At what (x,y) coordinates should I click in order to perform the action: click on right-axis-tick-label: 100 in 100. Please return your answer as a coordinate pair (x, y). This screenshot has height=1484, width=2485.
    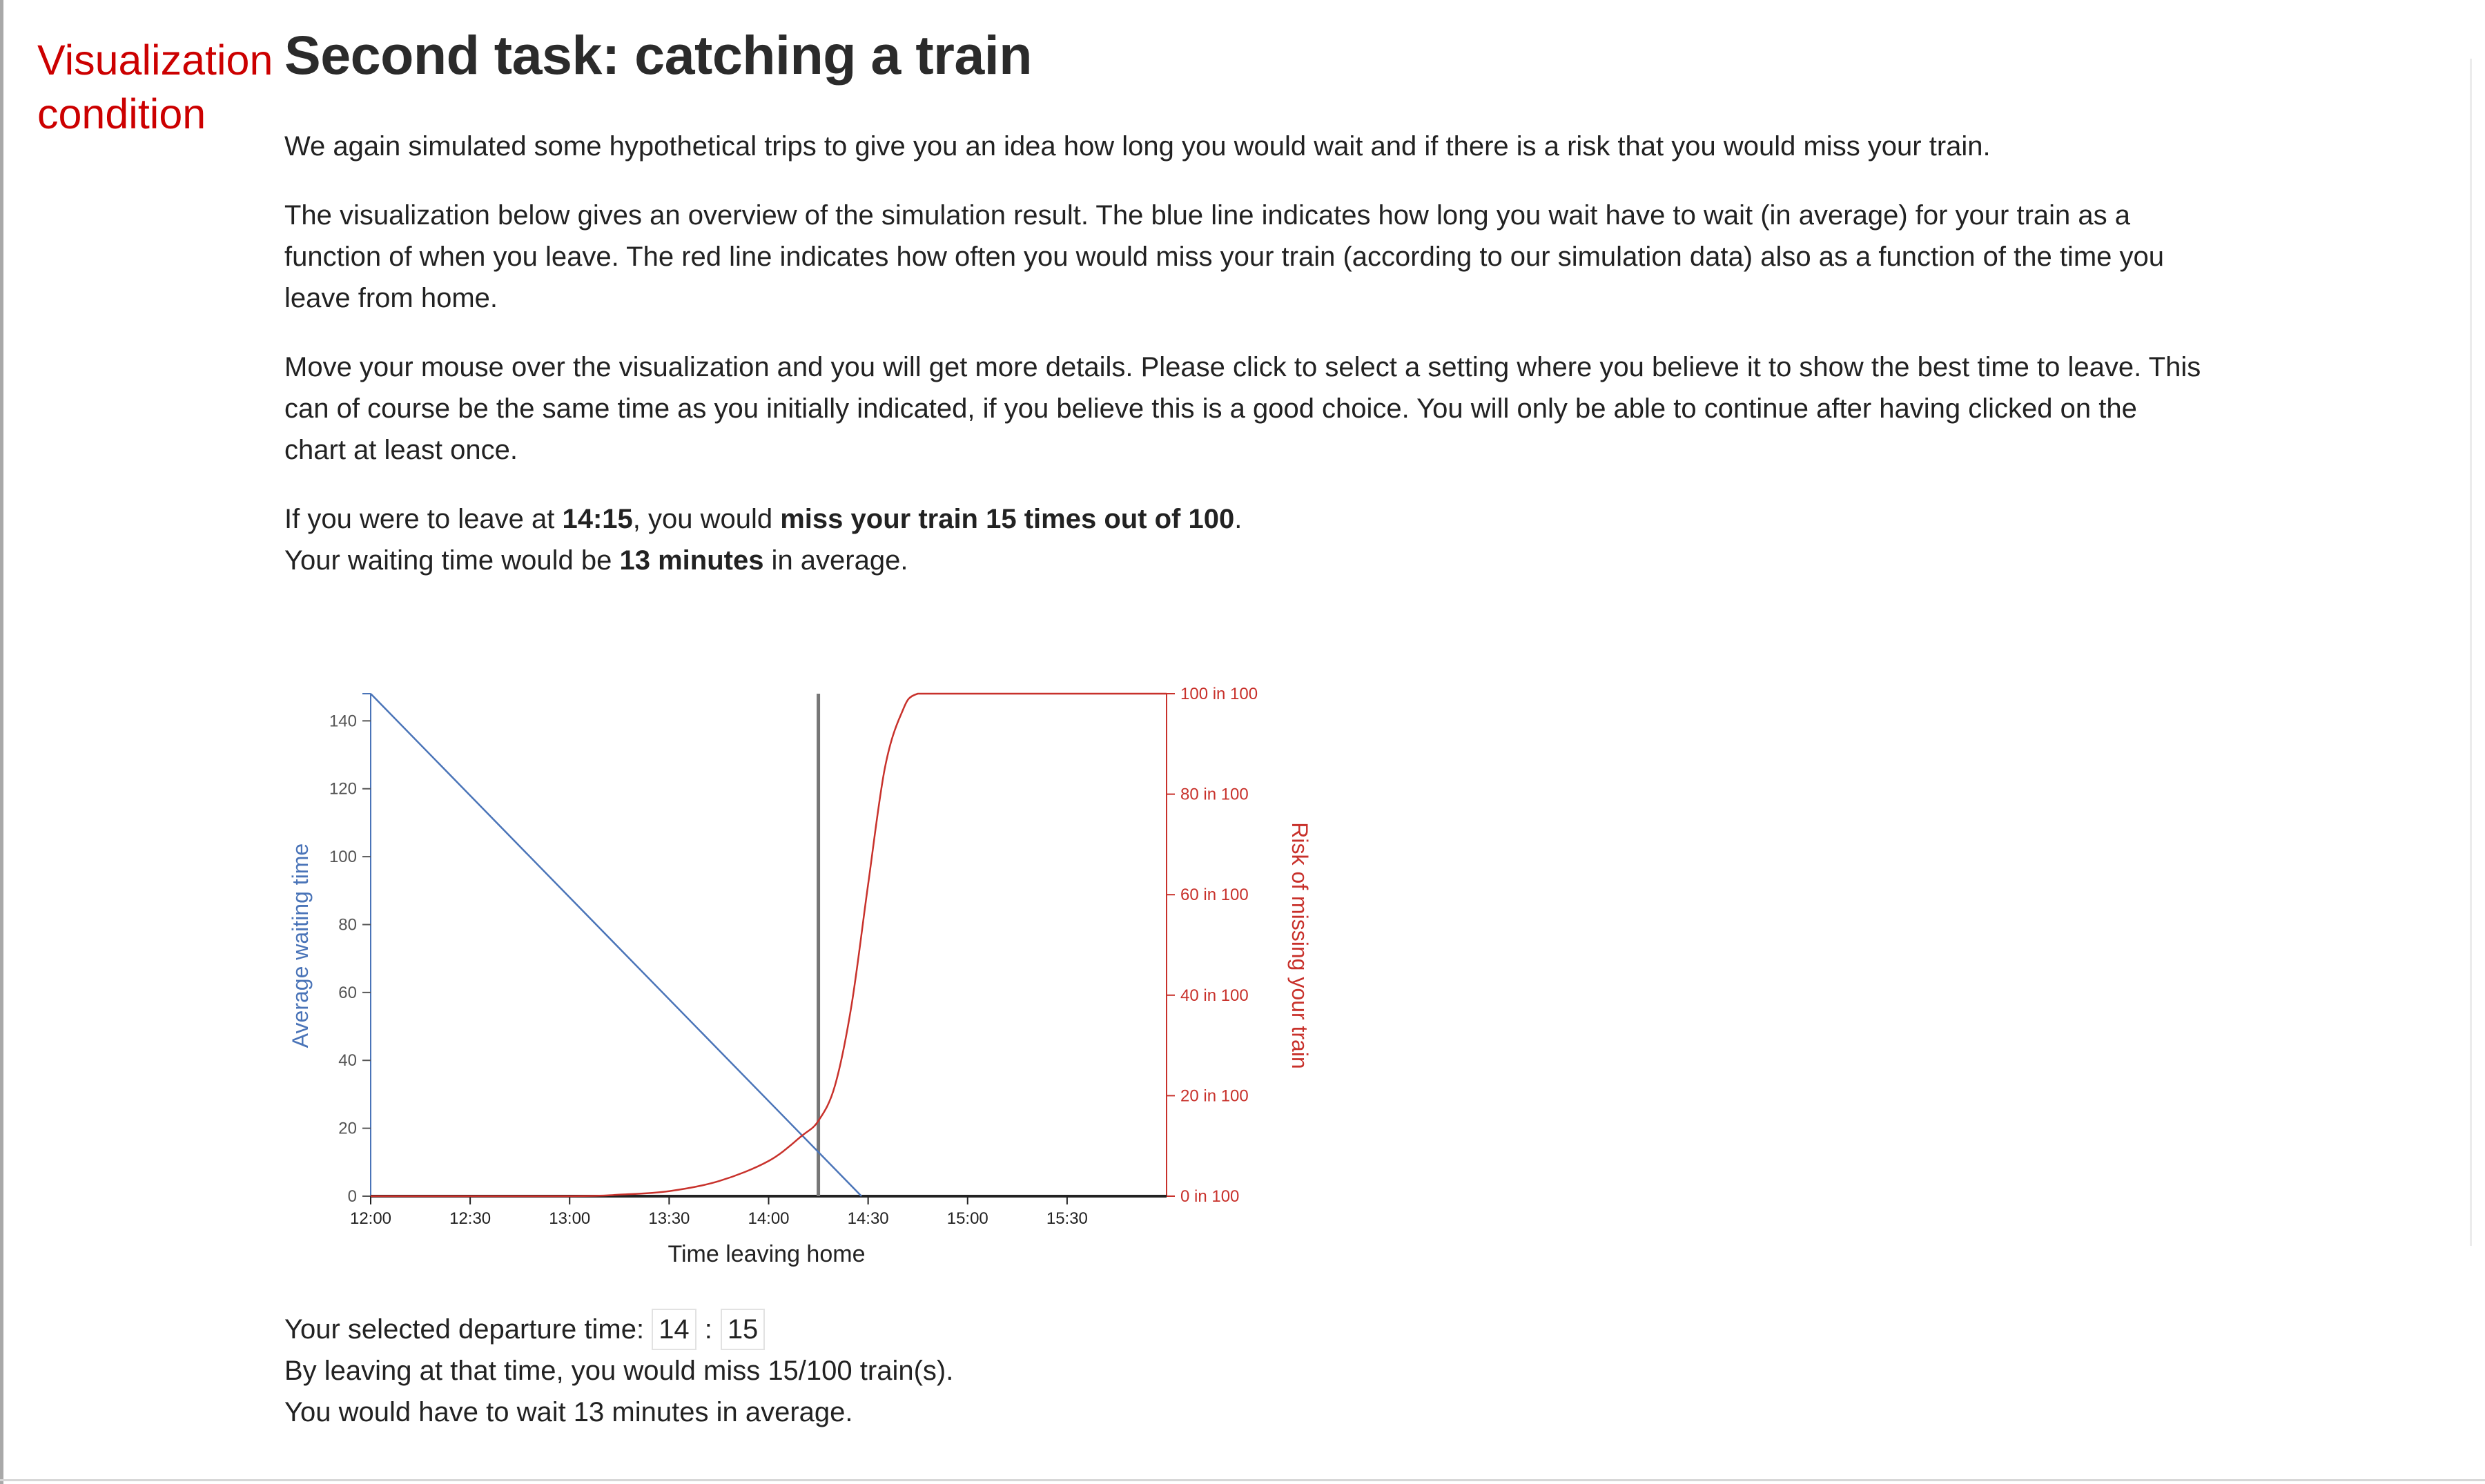
    Looking at the image, I should click on (1219, 694).